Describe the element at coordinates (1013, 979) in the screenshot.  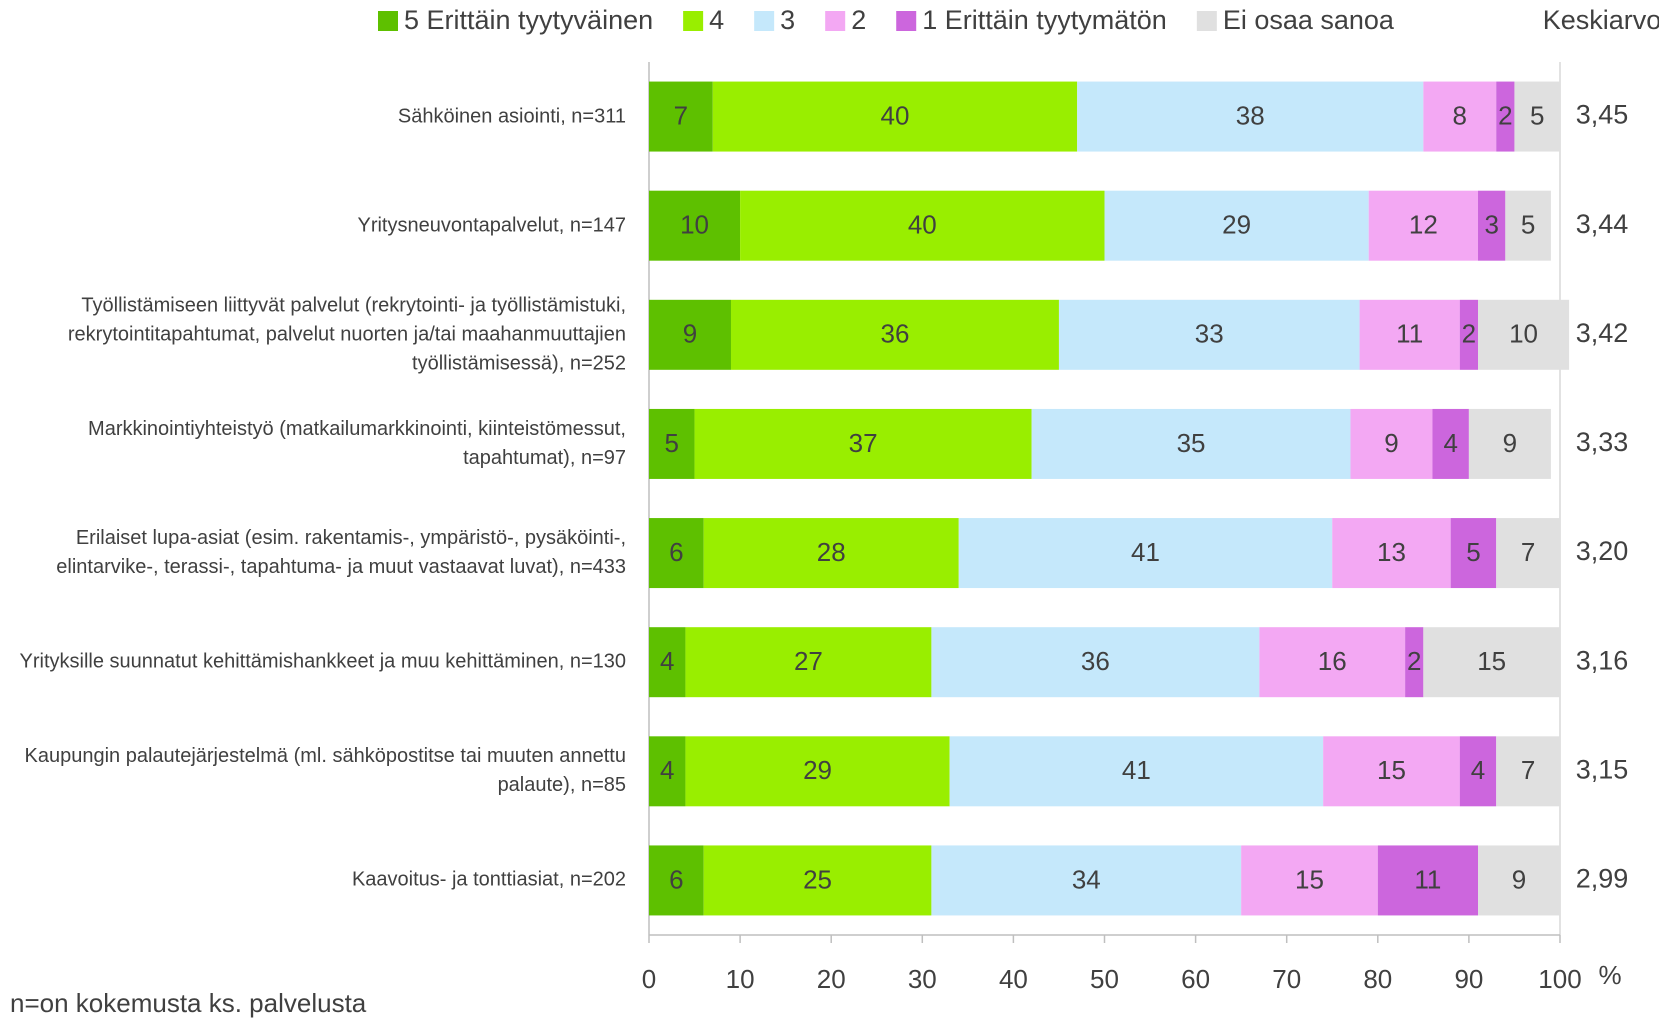
I see `x-tick-label: 40` at that location.